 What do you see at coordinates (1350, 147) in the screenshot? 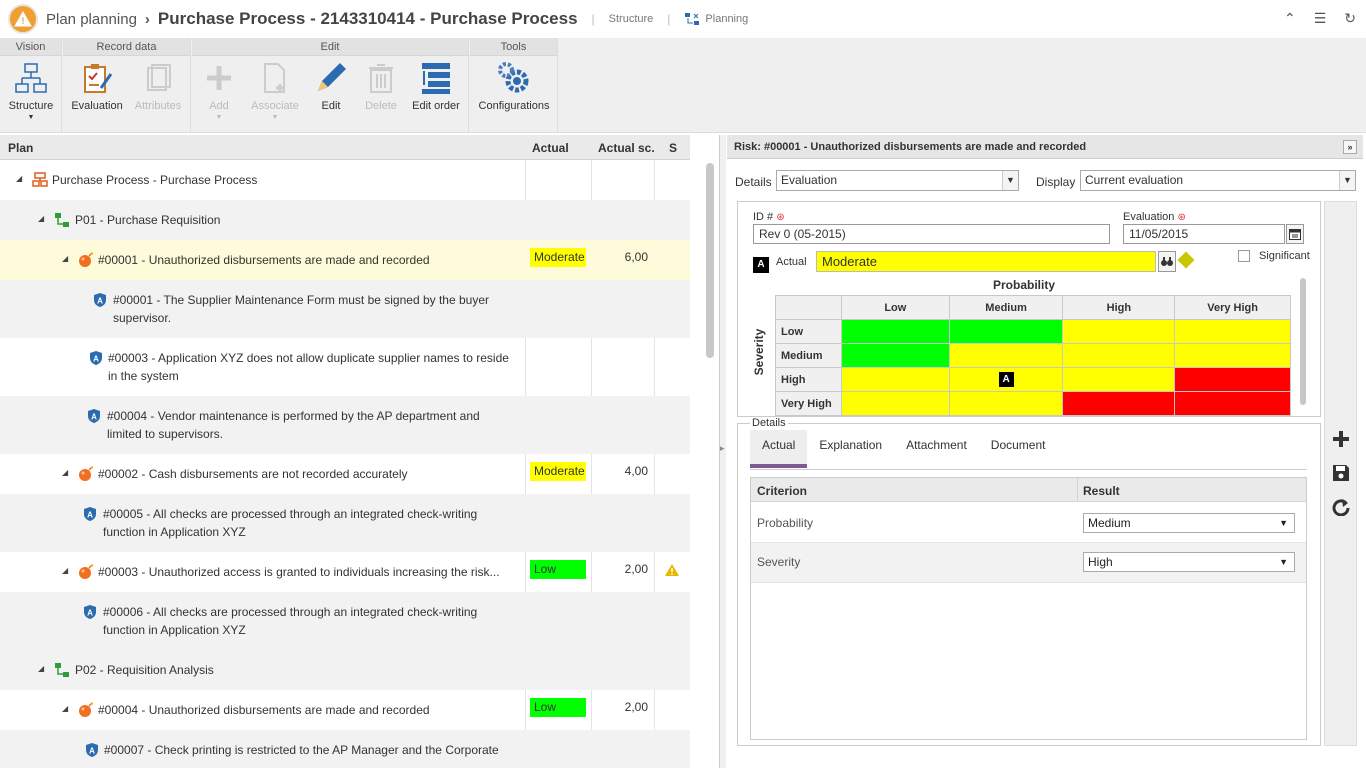
I see `collapse-panel-icon: »` at bounding box center [1350, 147].